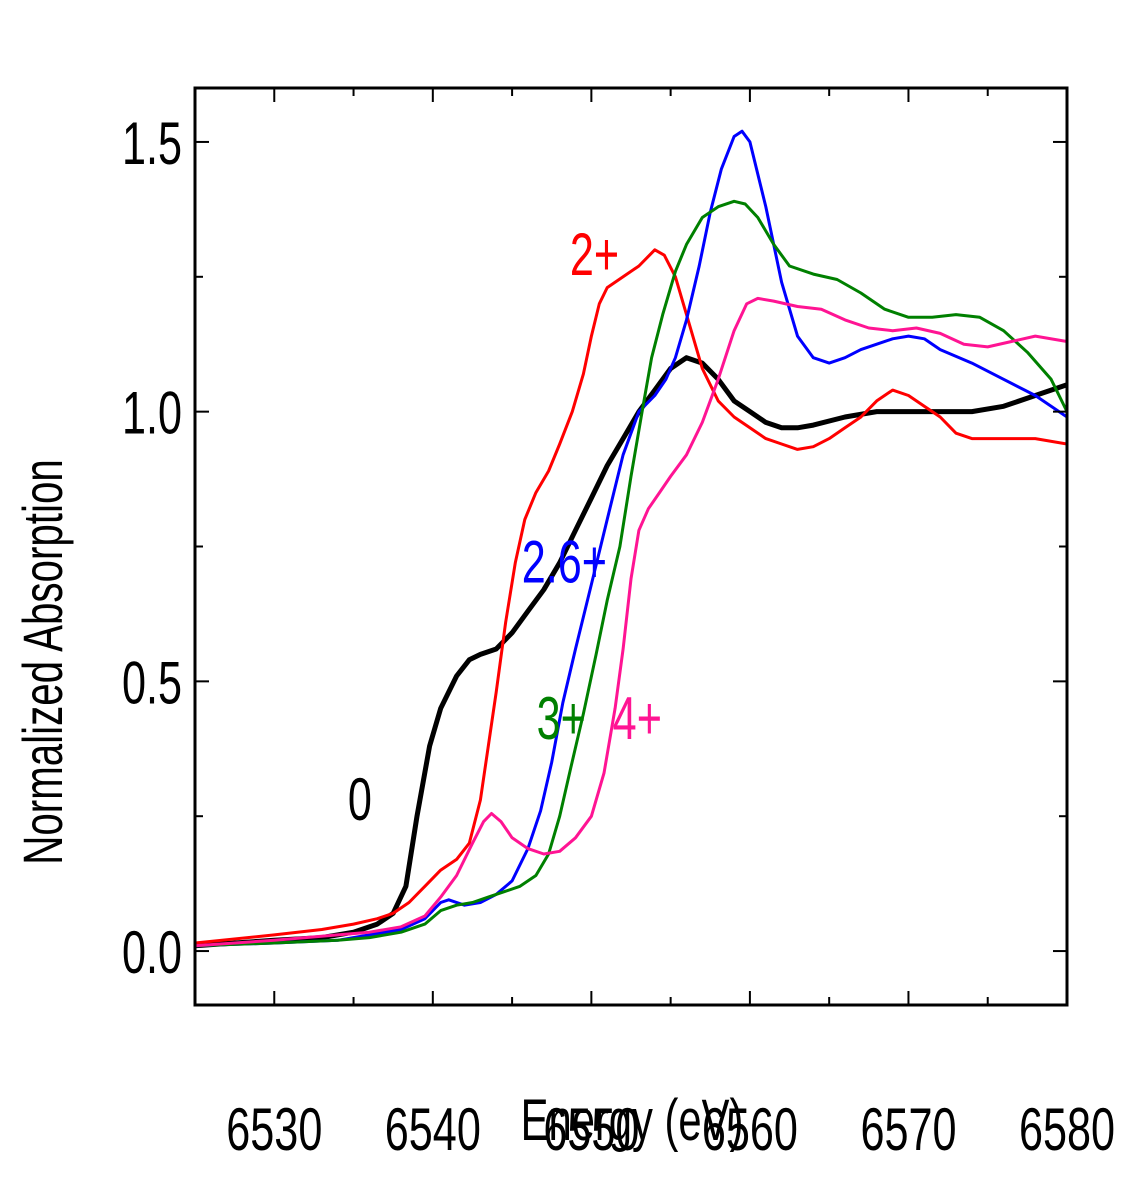 The height and width of the screenshot is (1183, 1129). I want to click on y-tick-label: 1.0, so click(152, 414).